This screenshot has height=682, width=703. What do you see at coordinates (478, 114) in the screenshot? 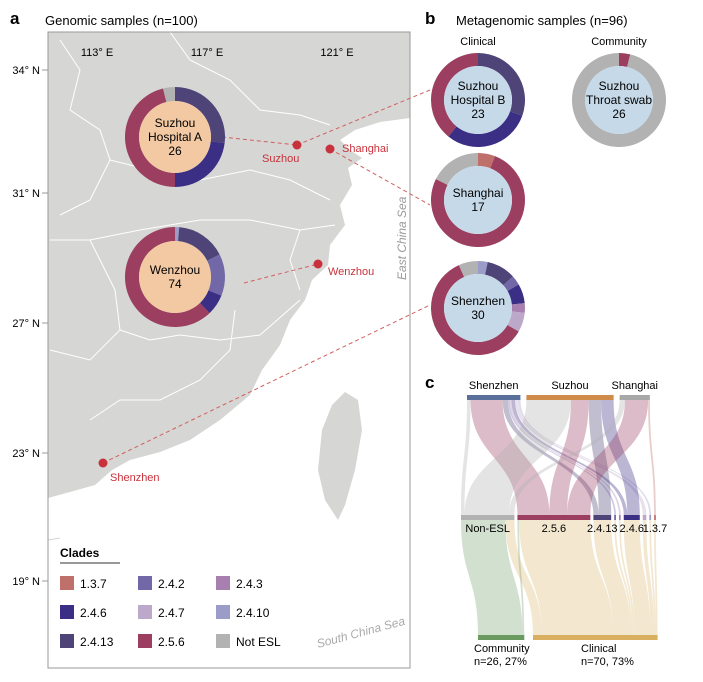
I see `donut-count: 23` at bounding box center [478, 114].